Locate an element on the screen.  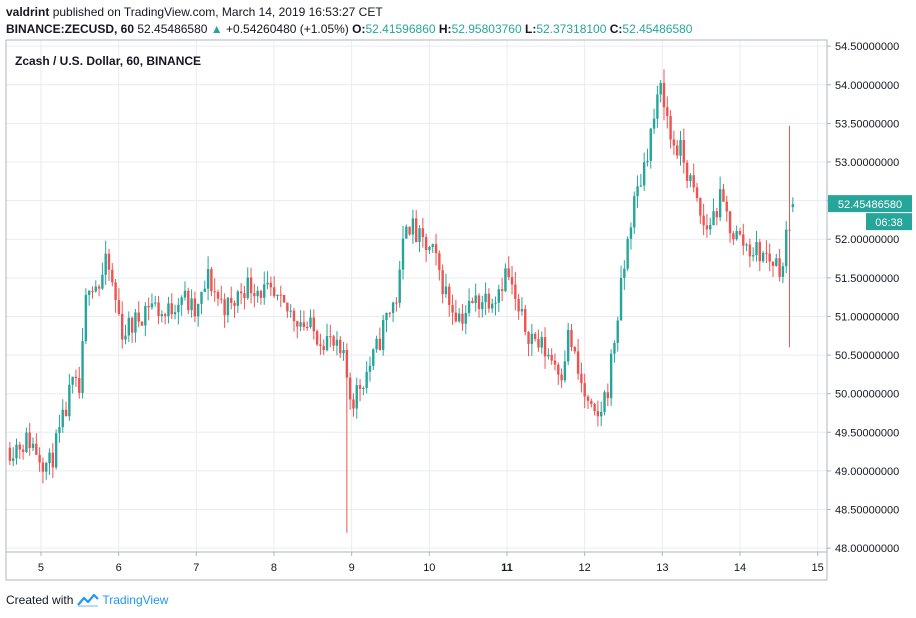
y-tick-label: 51.00000000 is located at coordinates (867, 317).